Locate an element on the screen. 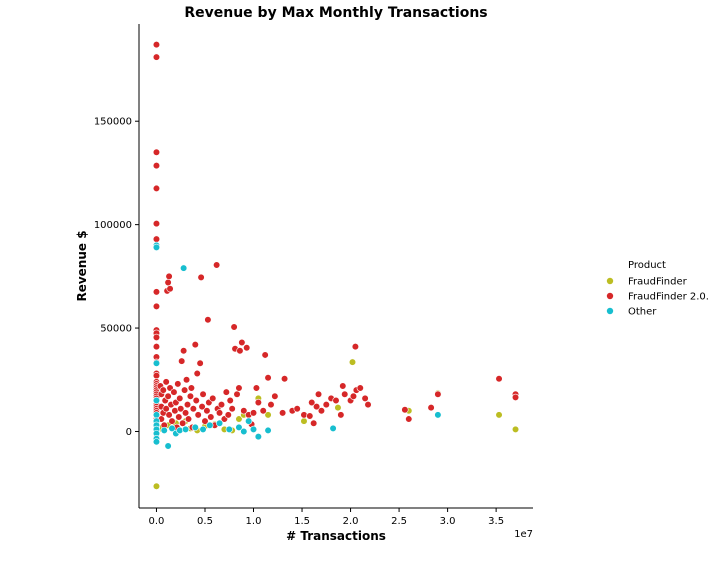 This screenshot has width=720, height=576. legend-title: Product is located at coordinates (647, 265).